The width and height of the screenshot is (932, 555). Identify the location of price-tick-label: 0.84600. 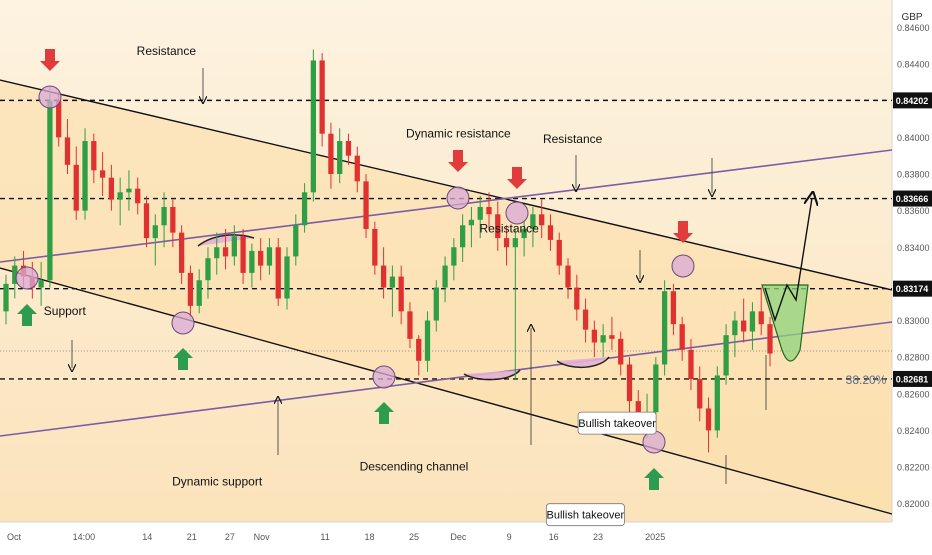
(913, 28).